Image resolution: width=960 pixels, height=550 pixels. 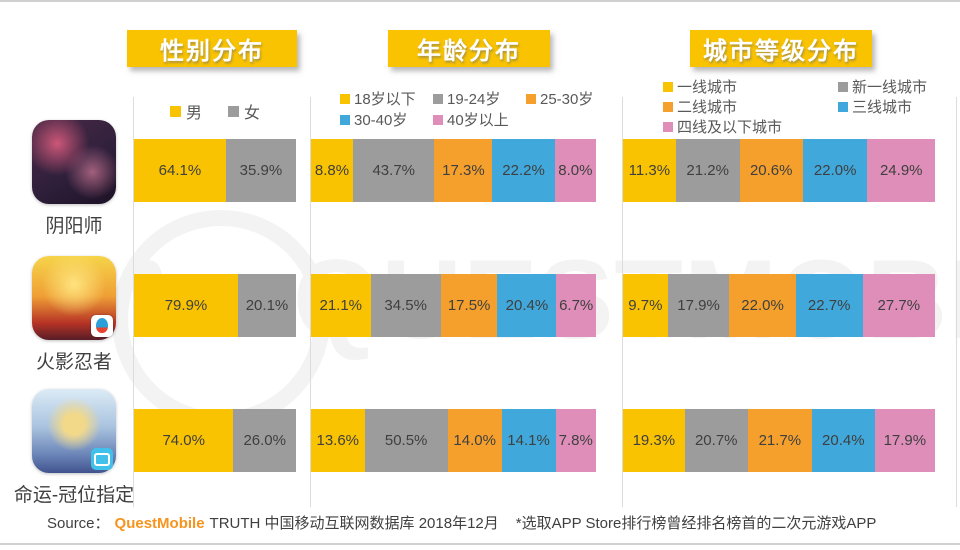 What do you see at coordinates (750, 107) in the screenshot?
I see `legend-item: 二线城市` at bounding box center [750, 107].